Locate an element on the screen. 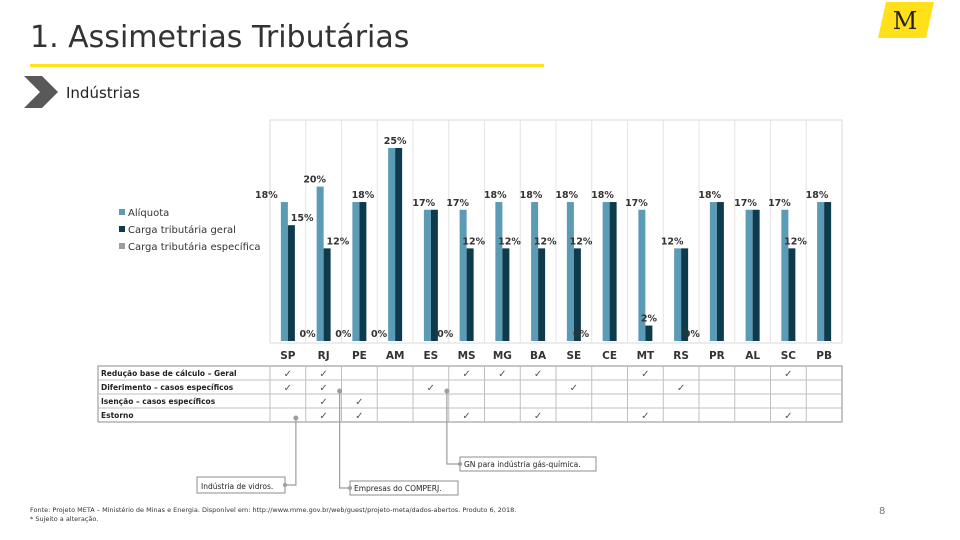 The width and height of the screenshot is (960, 540). table-row-label: Isenção – casos específicos is located at coordinates (158, 401).